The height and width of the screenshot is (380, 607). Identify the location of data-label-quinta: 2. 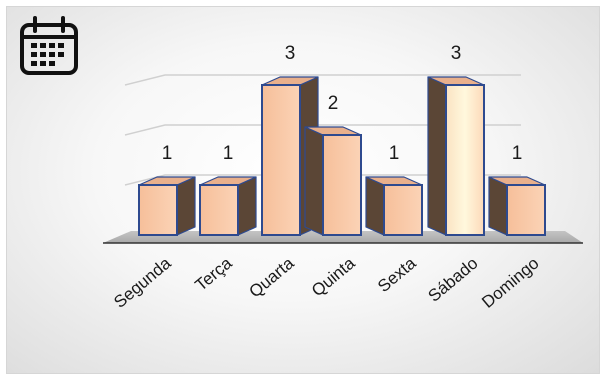
(333, 103).